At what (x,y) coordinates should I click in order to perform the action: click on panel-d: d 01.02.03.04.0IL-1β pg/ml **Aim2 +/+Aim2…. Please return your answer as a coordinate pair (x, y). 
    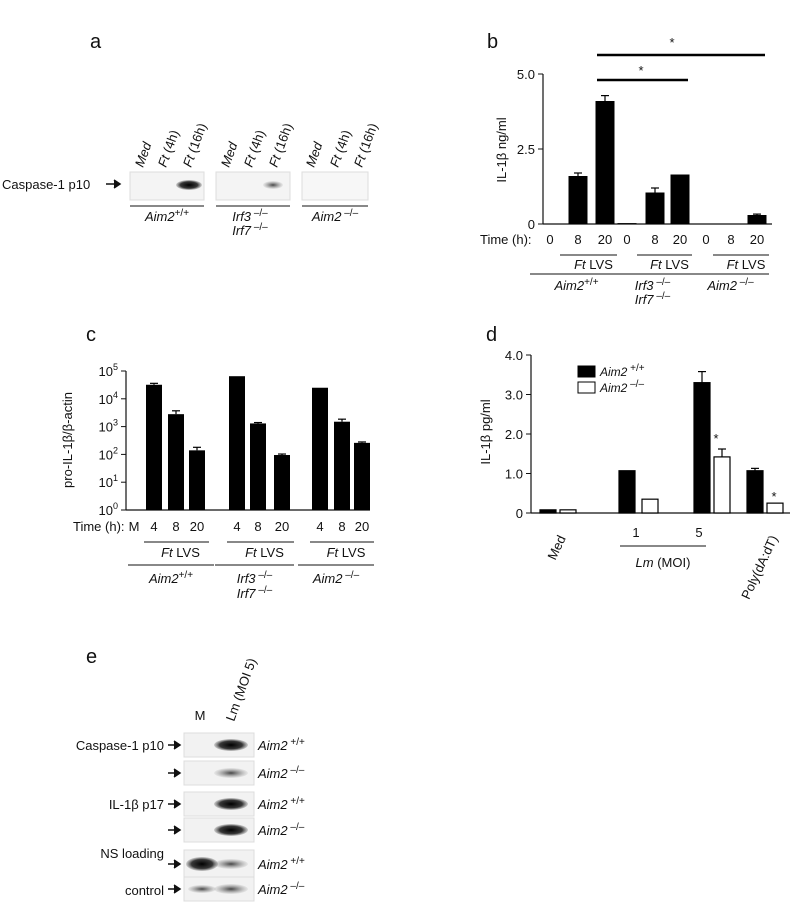
    Looking at the image, I should click on (634, 462).